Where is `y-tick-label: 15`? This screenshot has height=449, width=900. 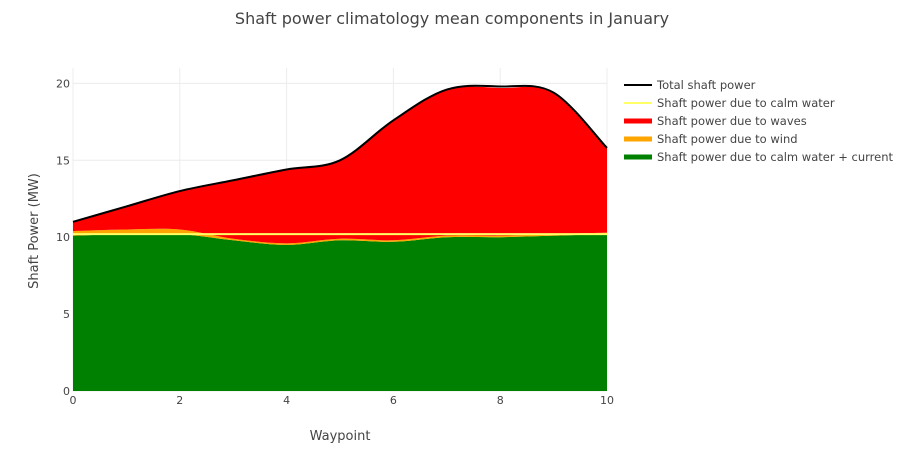
y-tick-label: 15 is located at coordinates (63, 160).